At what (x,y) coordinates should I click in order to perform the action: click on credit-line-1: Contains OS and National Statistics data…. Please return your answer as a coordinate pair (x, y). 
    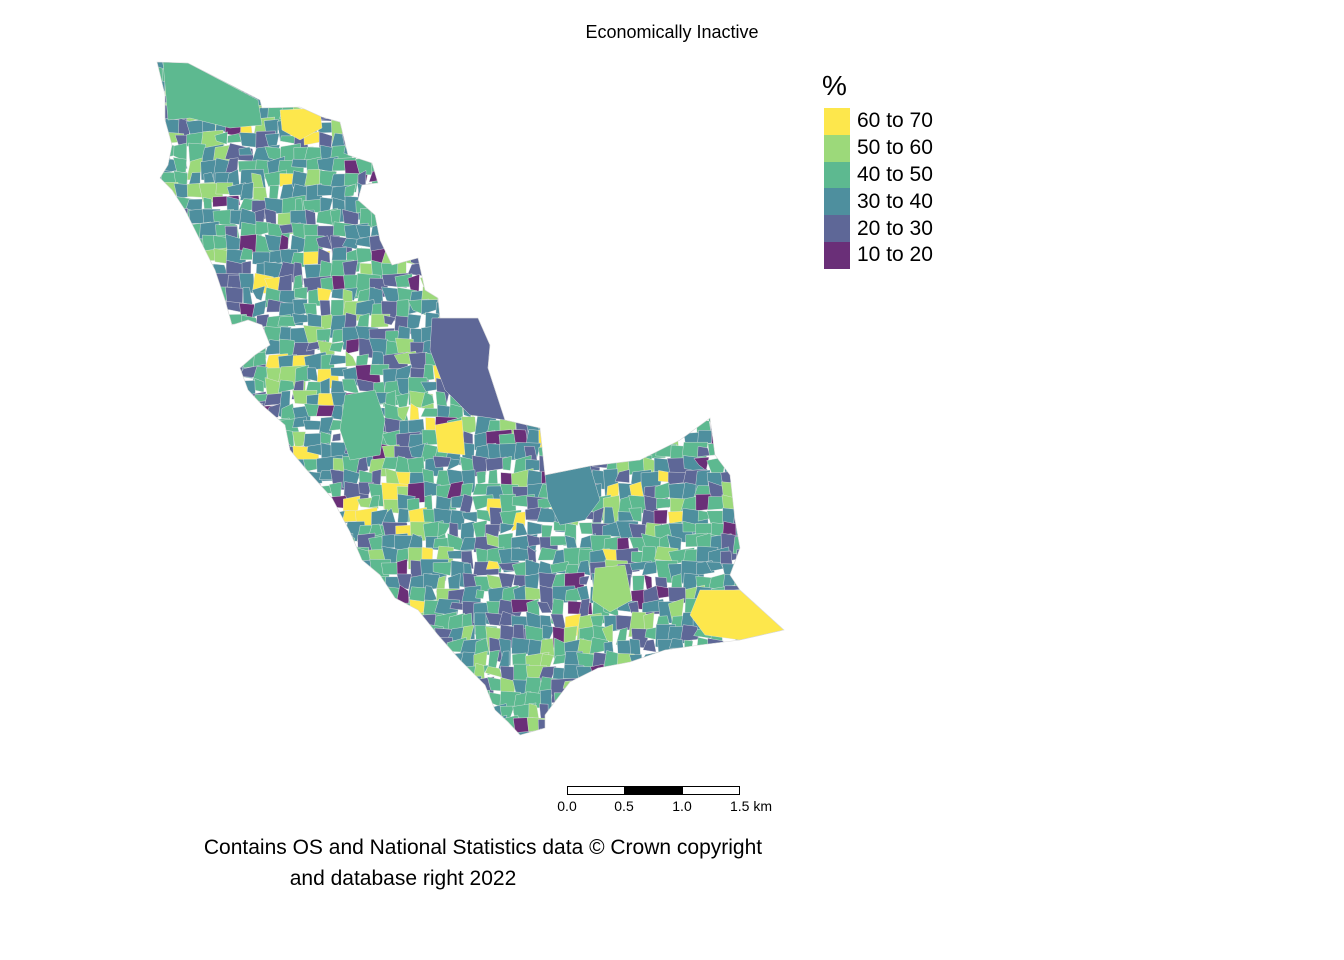
    Looking at the image, I should click on (483, 847).